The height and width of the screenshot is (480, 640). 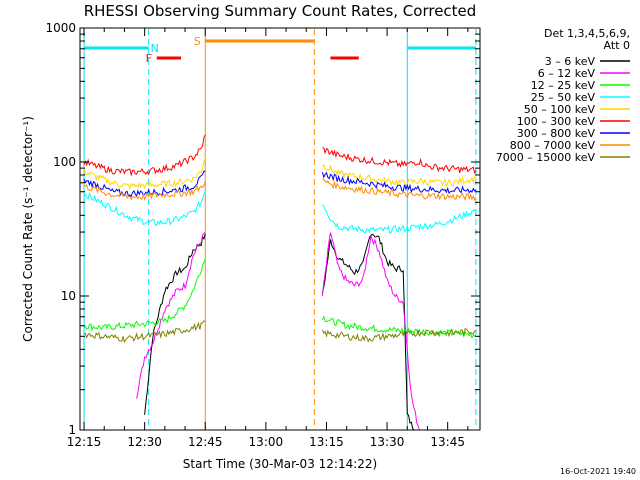 What do you see at coordinates (64, 162) in the screenshot?
I see `y-tick-label: 100` at bounding box center [64, 162].